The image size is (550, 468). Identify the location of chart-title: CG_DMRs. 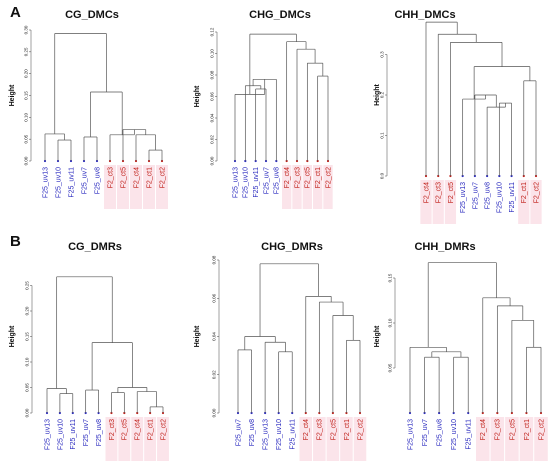
(95, 247).